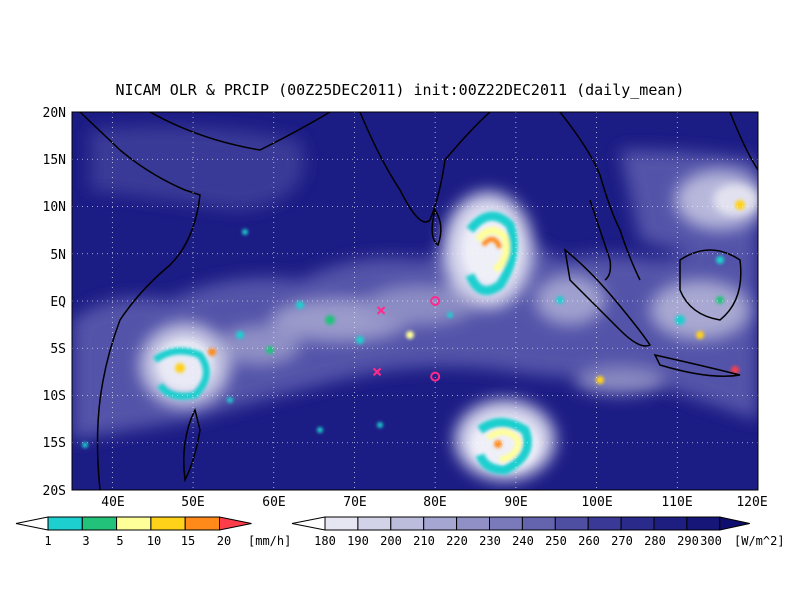  I want to click on lat-axis: 20N 15N 10N 5N EQ 5S 10S 15S 20S, so click(55, 302).